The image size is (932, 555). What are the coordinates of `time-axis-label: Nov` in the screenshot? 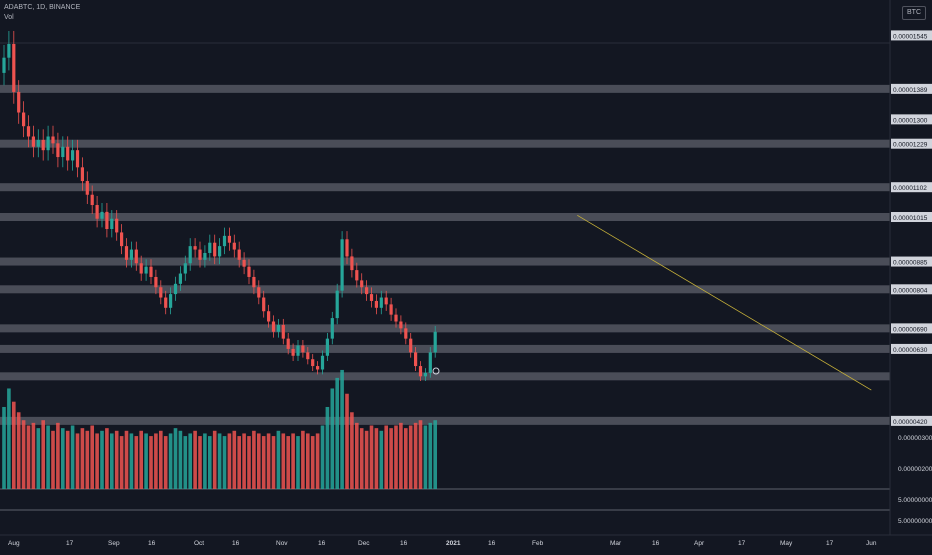 It's located at (282, 543).